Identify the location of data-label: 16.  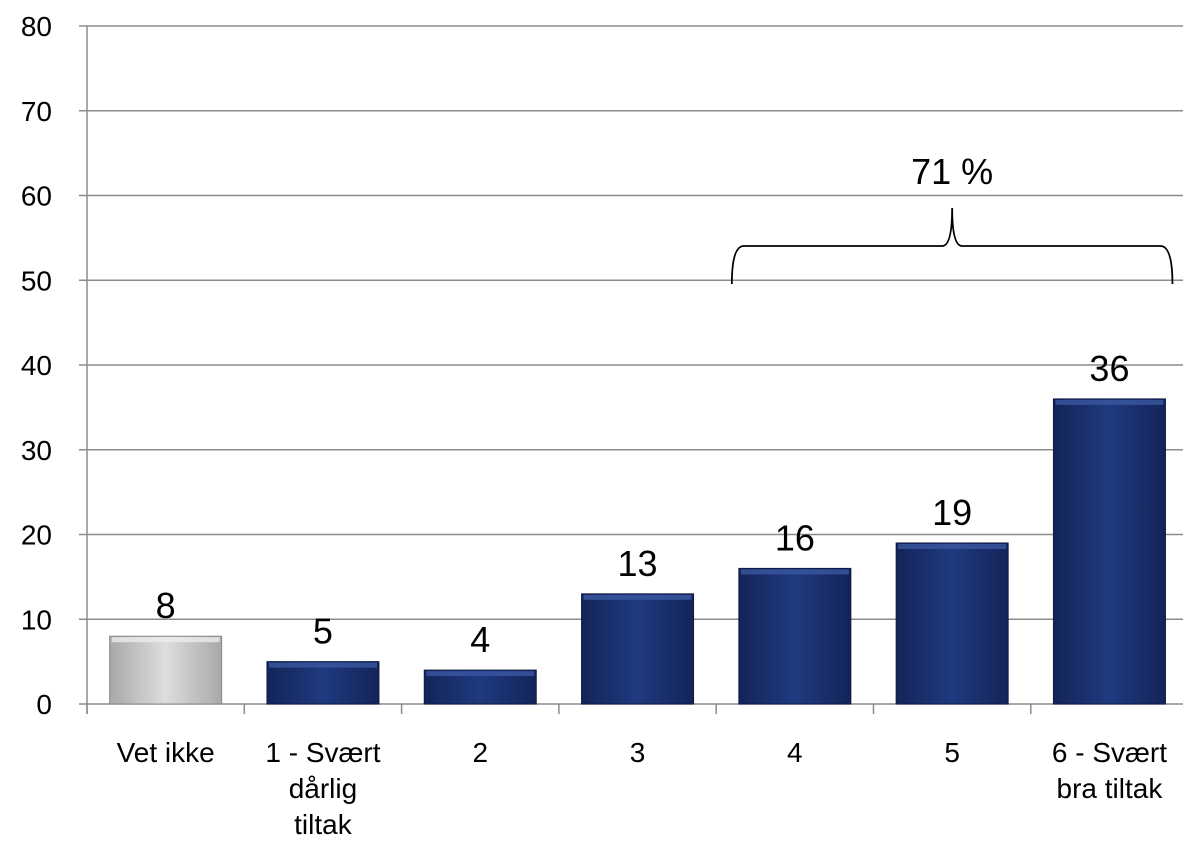
(795, 537).